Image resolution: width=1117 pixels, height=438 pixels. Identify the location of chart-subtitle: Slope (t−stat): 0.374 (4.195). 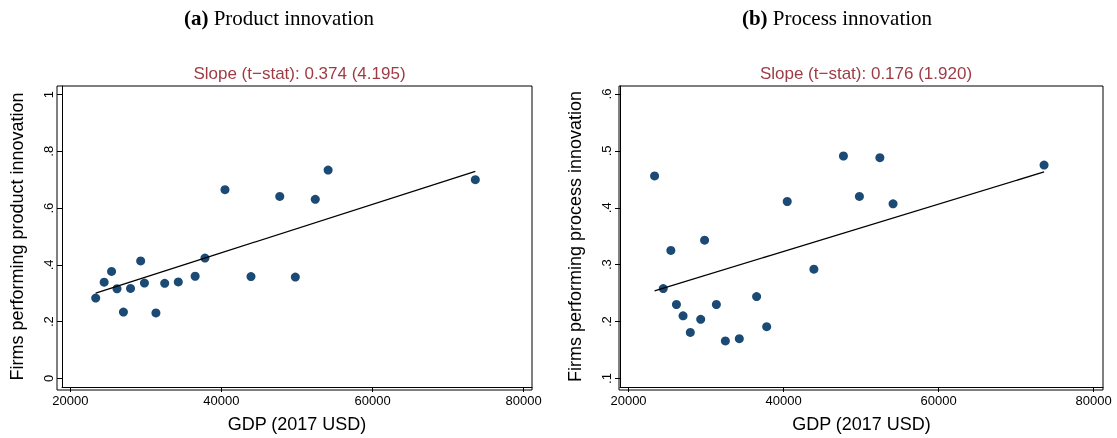
(299, 73).